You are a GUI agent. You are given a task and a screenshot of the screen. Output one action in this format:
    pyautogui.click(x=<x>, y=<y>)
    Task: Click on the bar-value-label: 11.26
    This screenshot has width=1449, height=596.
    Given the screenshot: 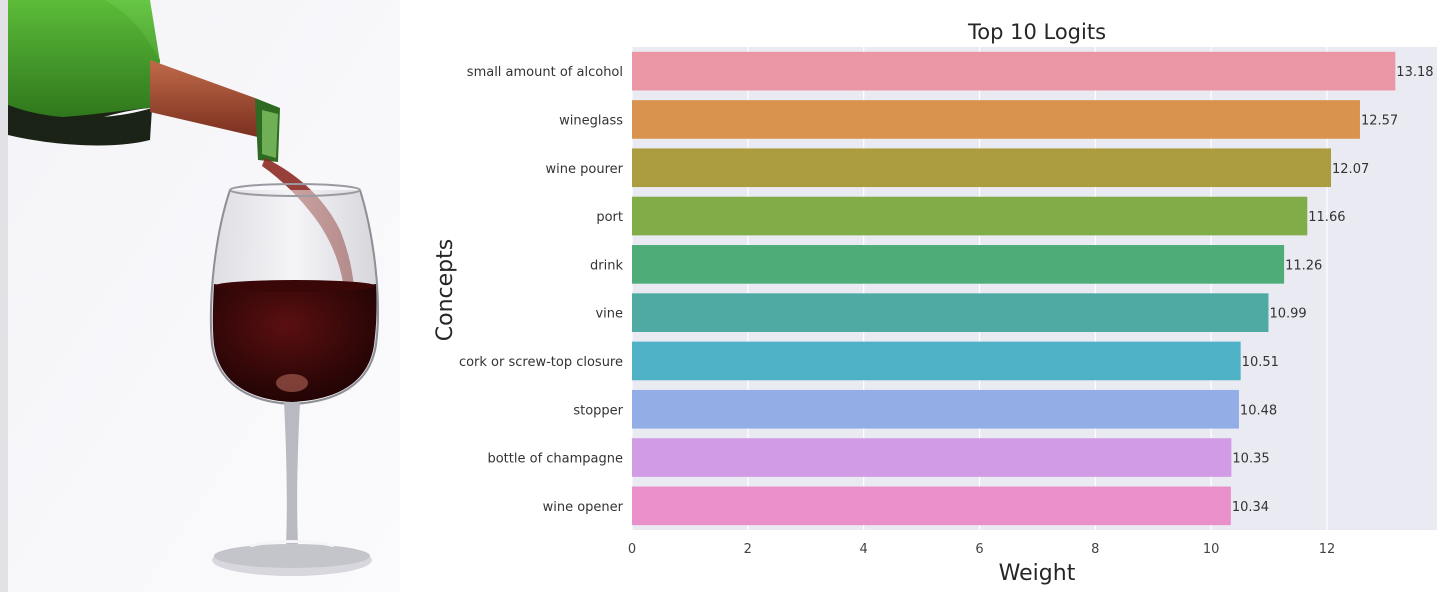 What is the action you would take?
    pyautogui.click(x=1303, y=265)
    